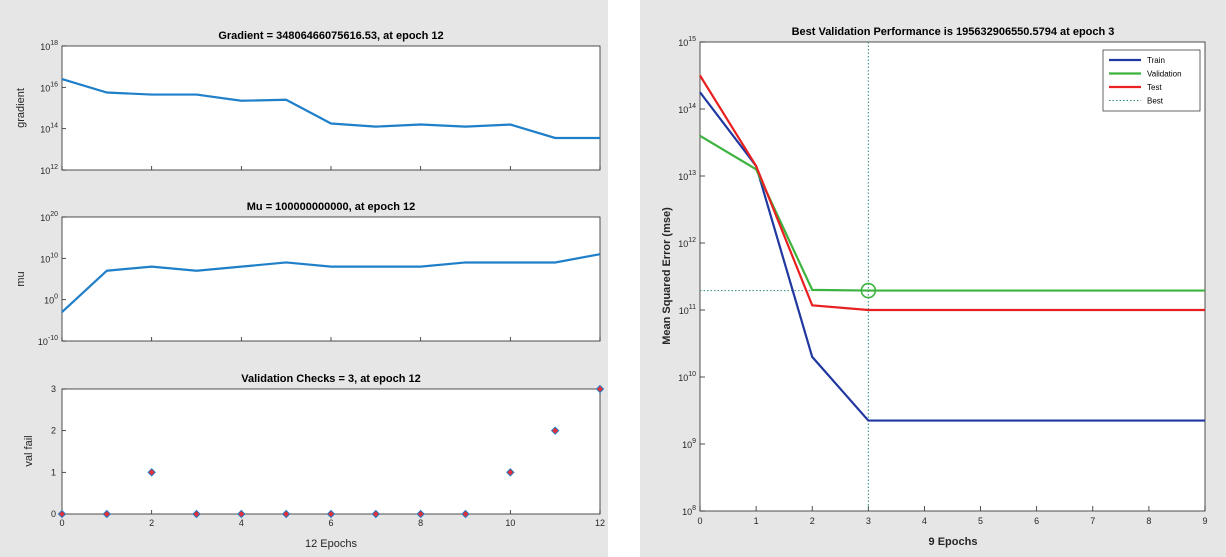 Image resolution: width=1226 pixels, height=557 pixels. I want to click on best-point-circle, so click(868, 290).